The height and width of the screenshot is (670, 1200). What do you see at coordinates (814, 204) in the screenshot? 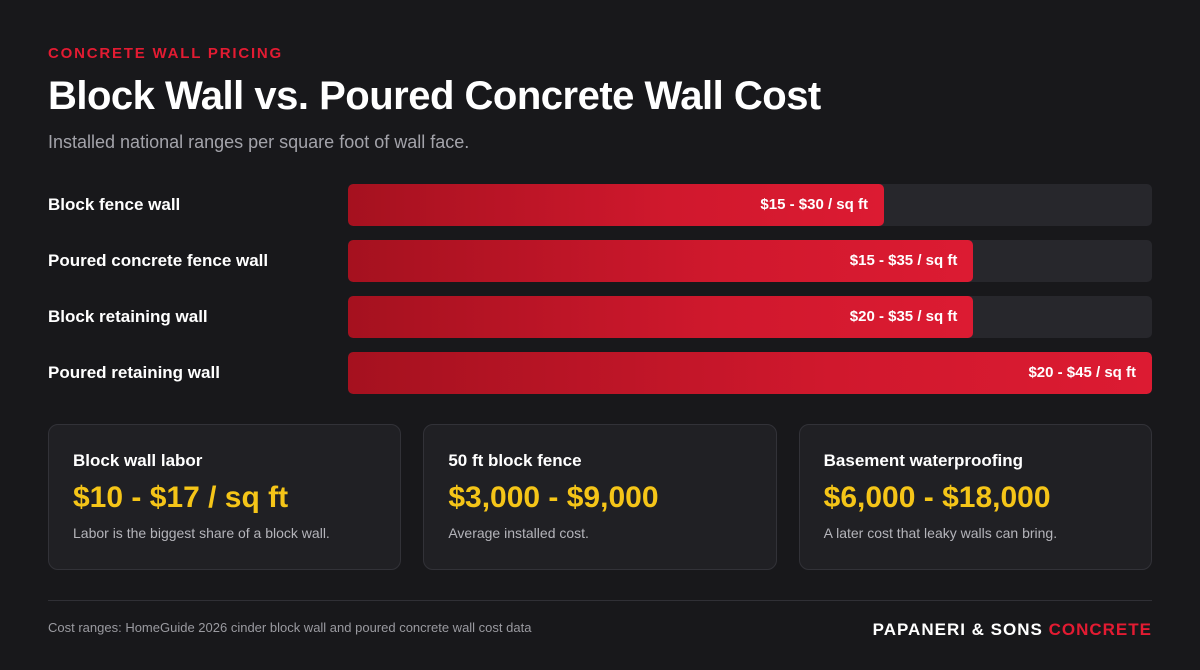
I see `bar-value-label: $15 - $30 / sq ft` at bounding box center [814, 204].